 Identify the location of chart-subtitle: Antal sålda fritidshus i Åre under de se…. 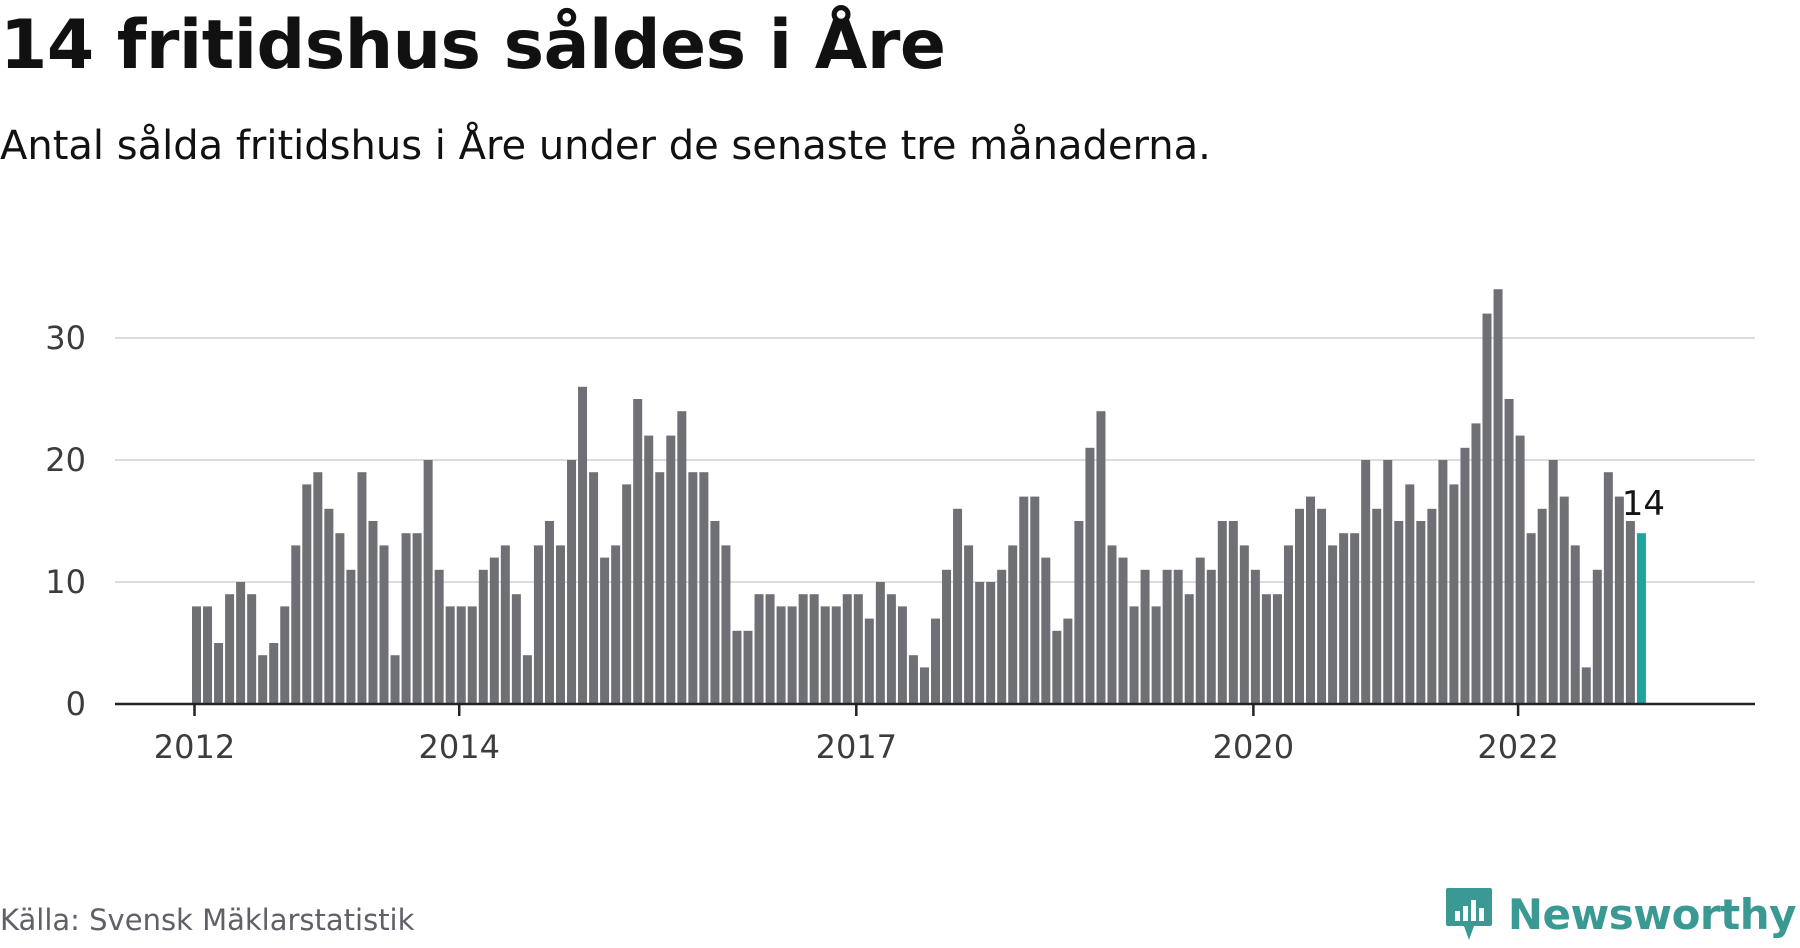
(605, 146).